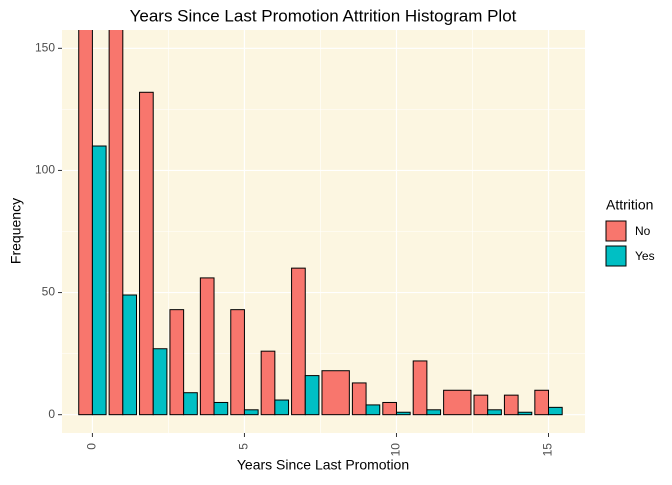  Describe the element at coordinates (323, 465) in the screenshot. I see `x-axis-title: Years Since Last Promotion` at that location.